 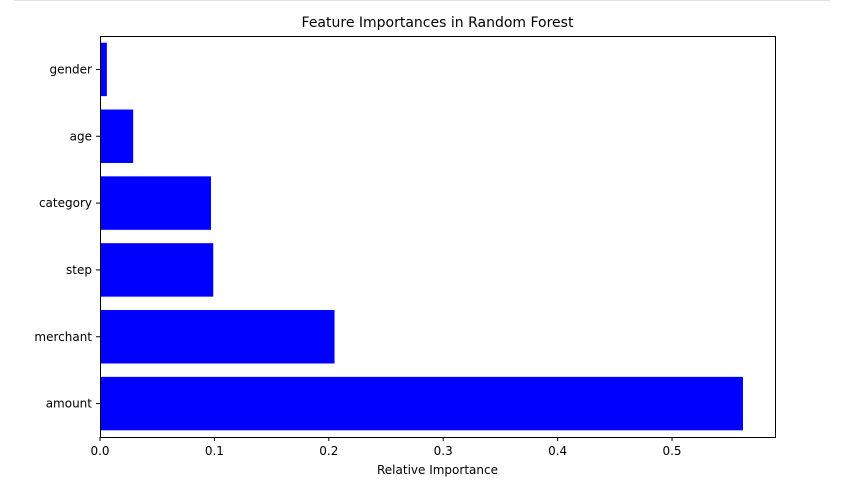 What do you see at coordinates (422, 0) in the screenshot?
I see `top-divider` at bounding box center [422, 0].